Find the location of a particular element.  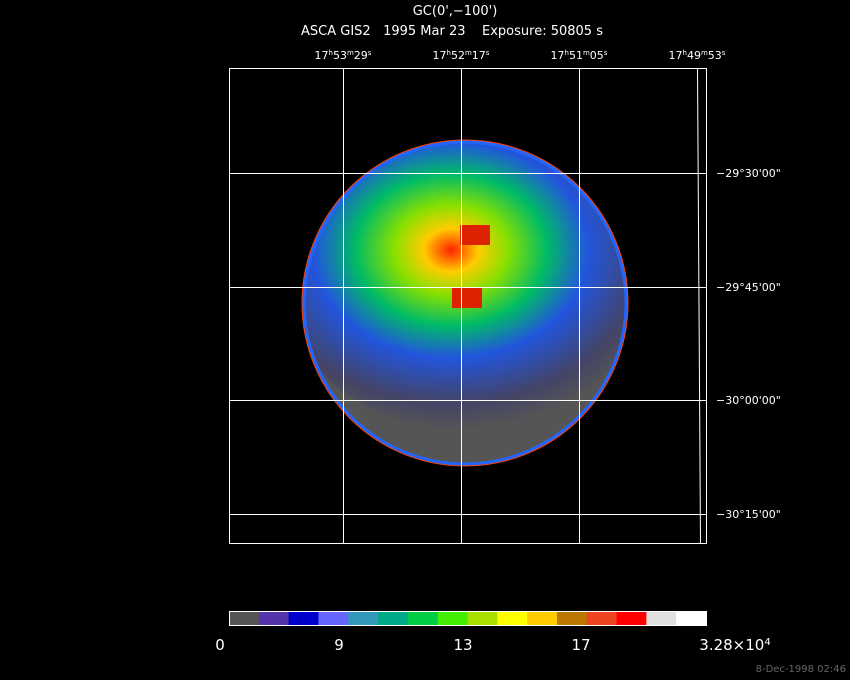

label-text: 17 is located at coordinates (580, 645).